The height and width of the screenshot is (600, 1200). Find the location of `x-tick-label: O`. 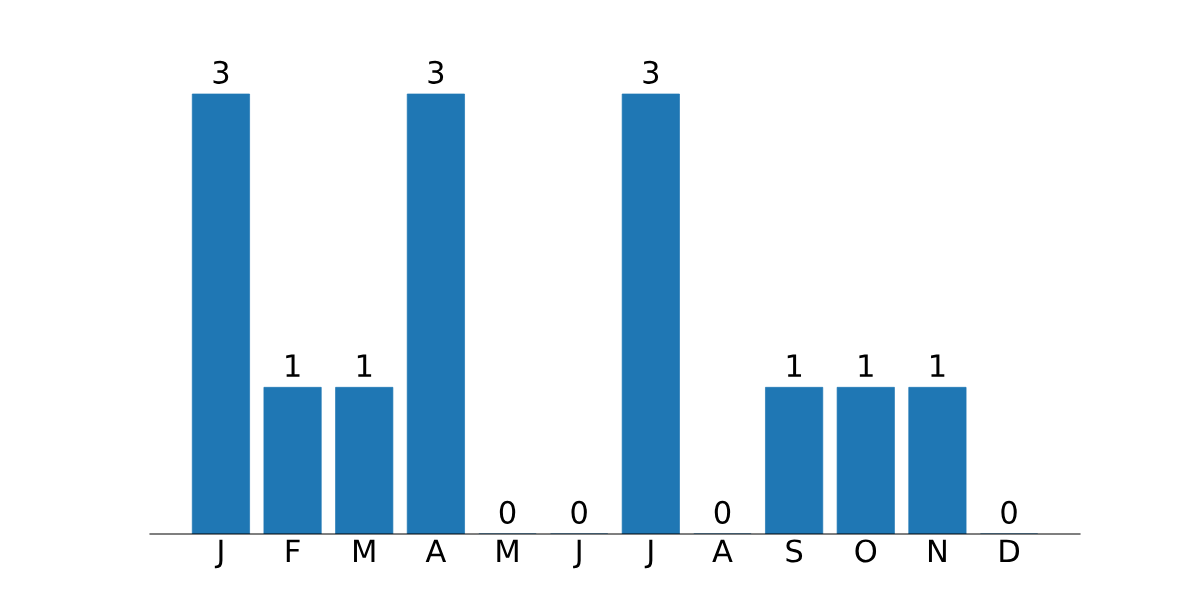

x-tick-label: O is located at coordinates (866, 551).